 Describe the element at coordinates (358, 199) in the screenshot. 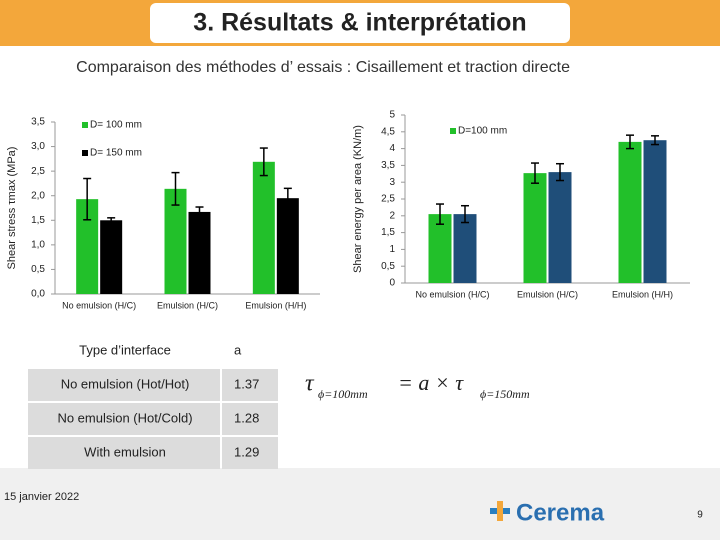

I see `y-axis-label: Shear energy per area (KN/m)` at that location.